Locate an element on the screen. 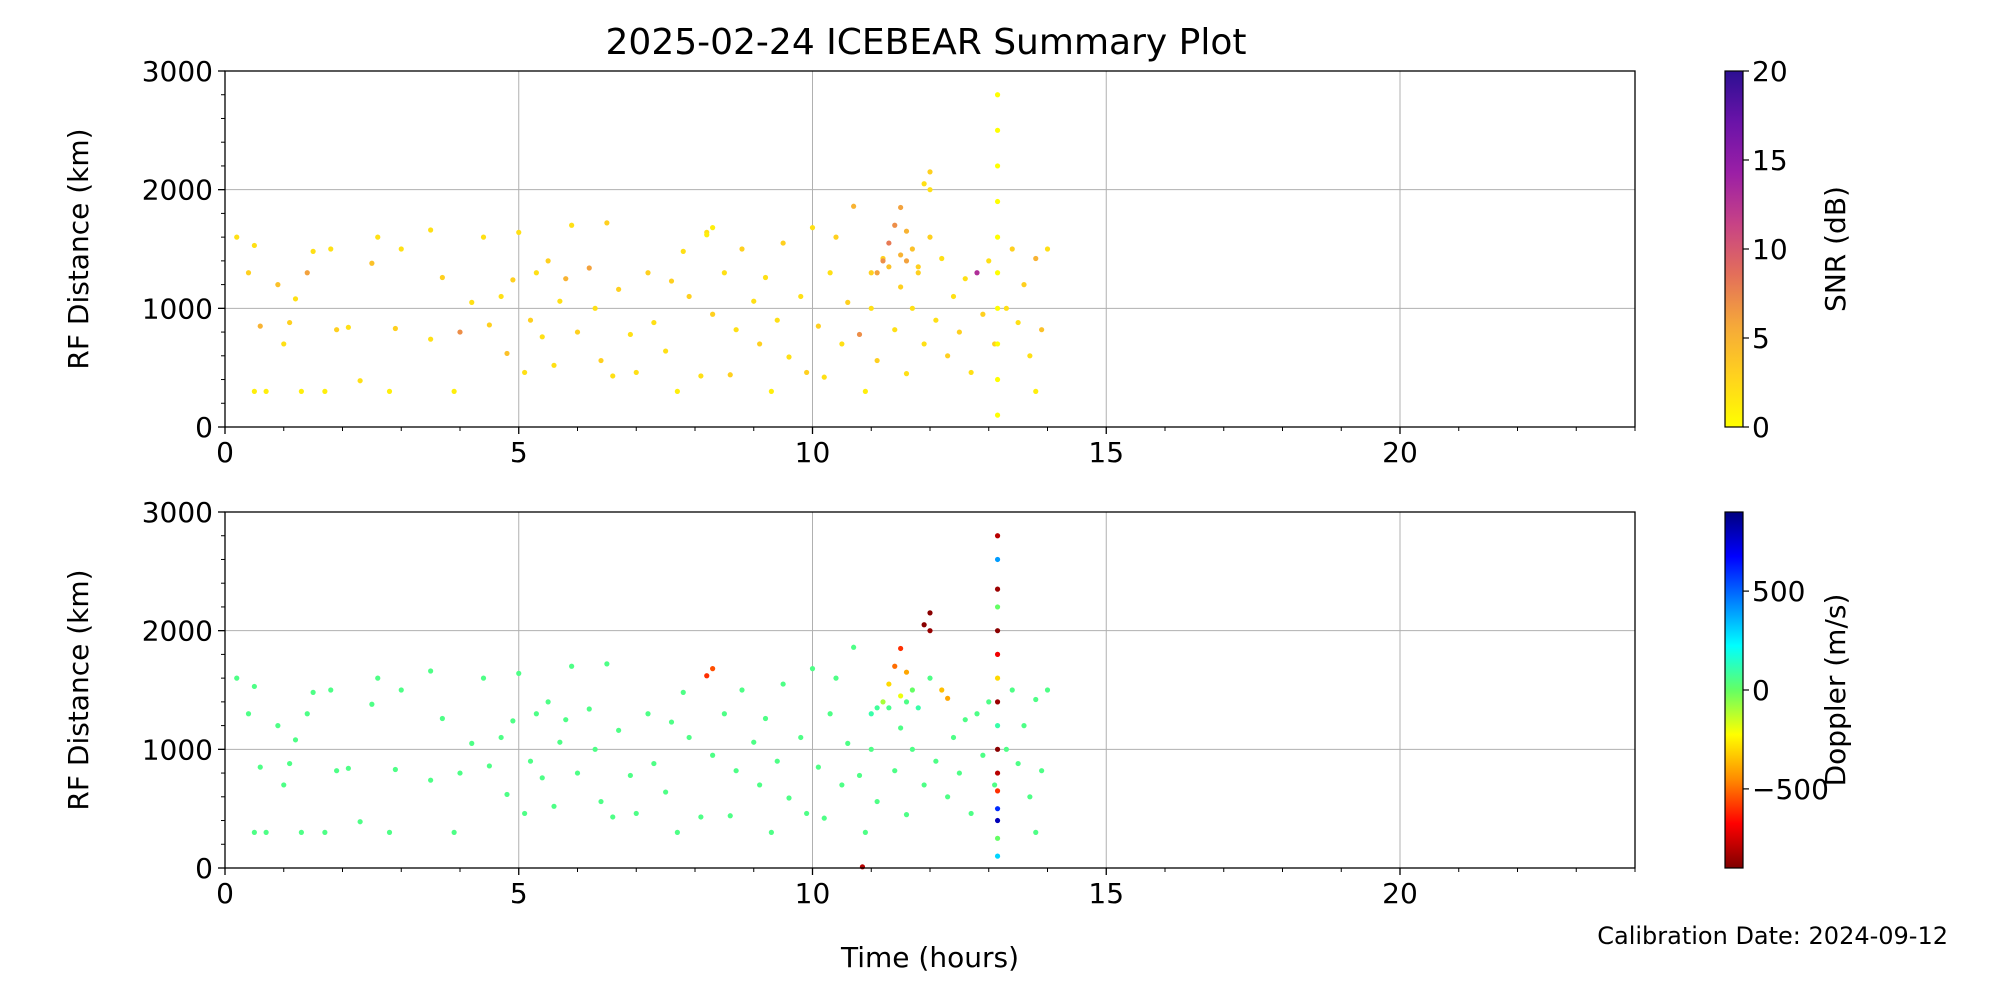  y-tick-label: 3000 is located at coordinates (177, 512).